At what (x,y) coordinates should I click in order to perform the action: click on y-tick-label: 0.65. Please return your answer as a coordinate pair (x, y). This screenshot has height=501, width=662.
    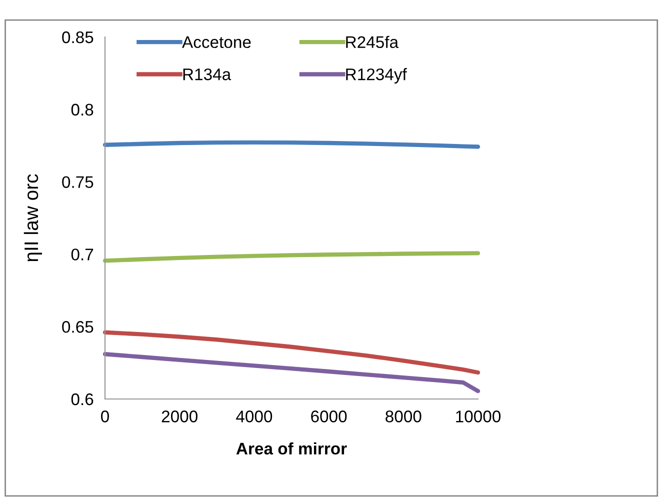
    Looking at the image, I should click on (78, 327).